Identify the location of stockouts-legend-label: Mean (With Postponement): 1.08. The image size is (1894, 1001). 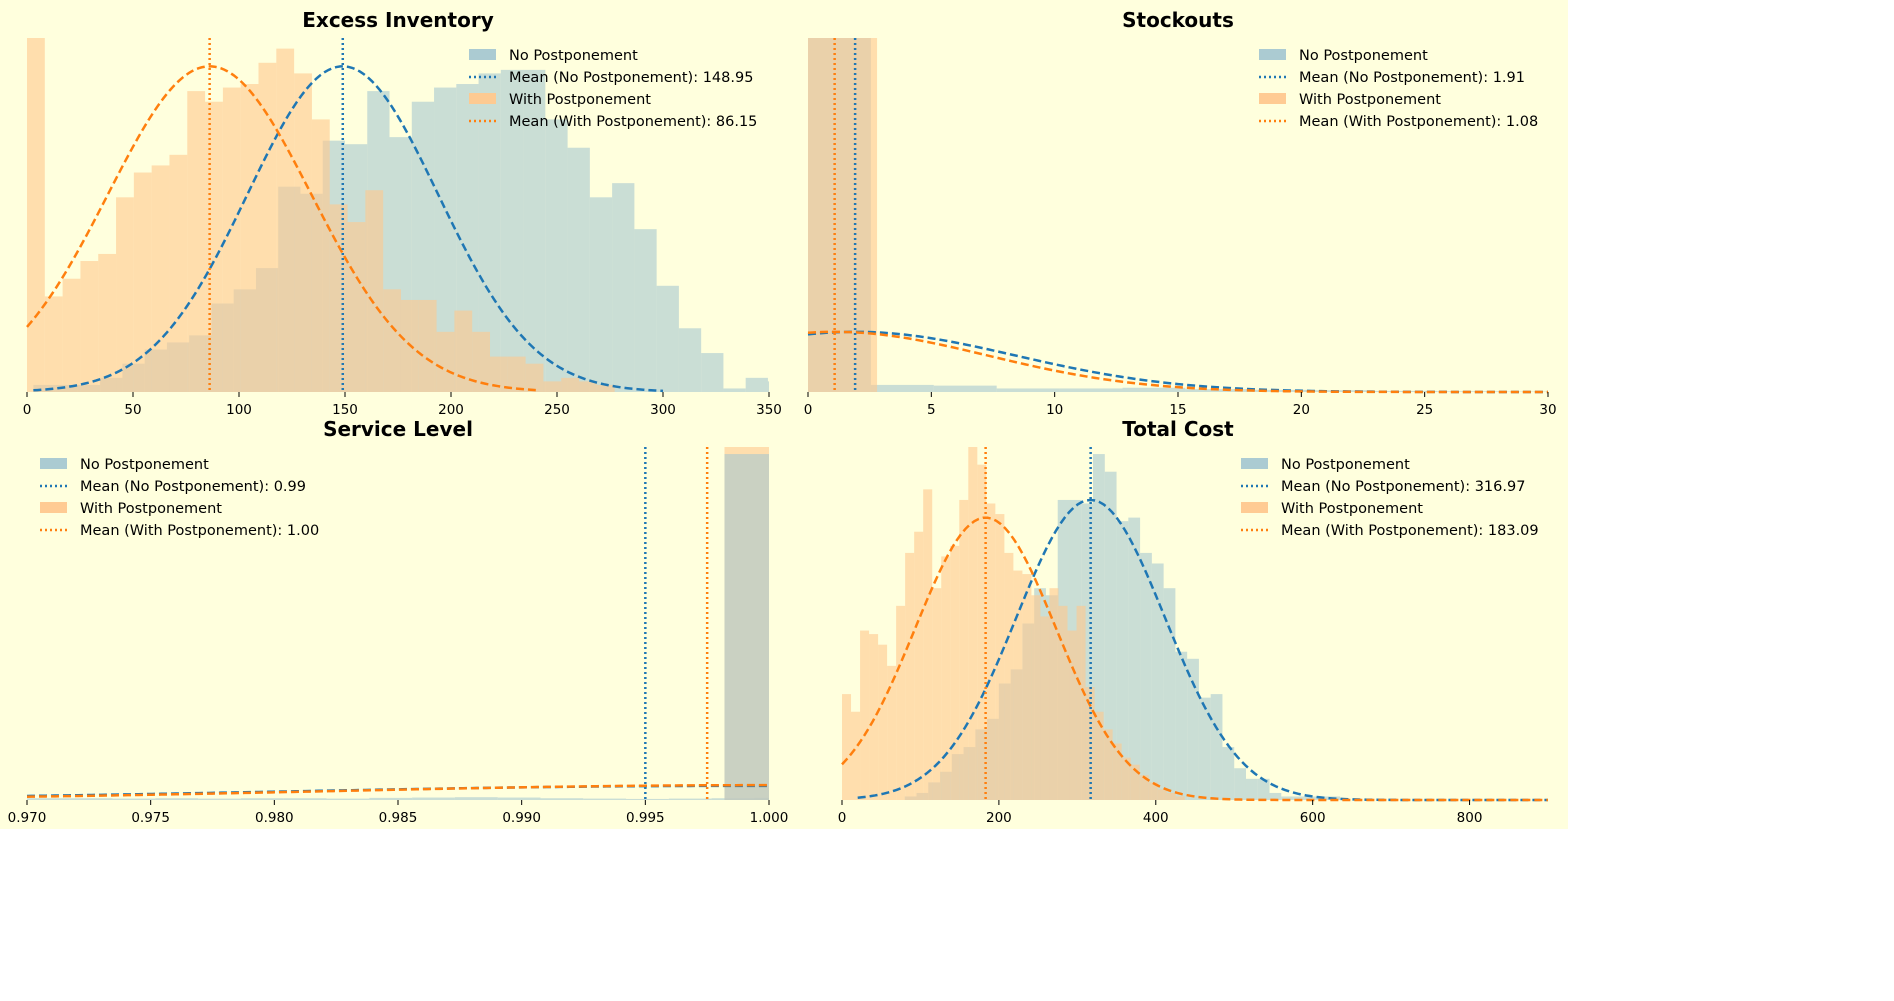
(1418, 122).